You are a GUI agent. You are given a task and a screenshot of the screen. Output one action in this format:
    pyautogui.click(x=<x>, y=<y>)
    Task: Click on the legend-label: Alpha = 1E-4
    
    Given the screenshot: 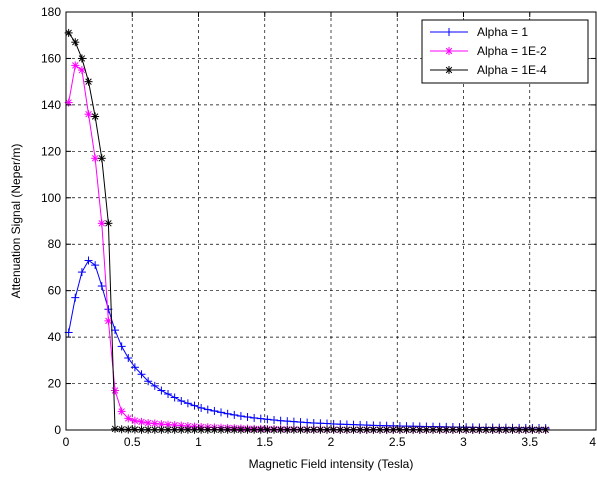 What is the action you would take?
    pyautogui.click(x=512, y=70)
    